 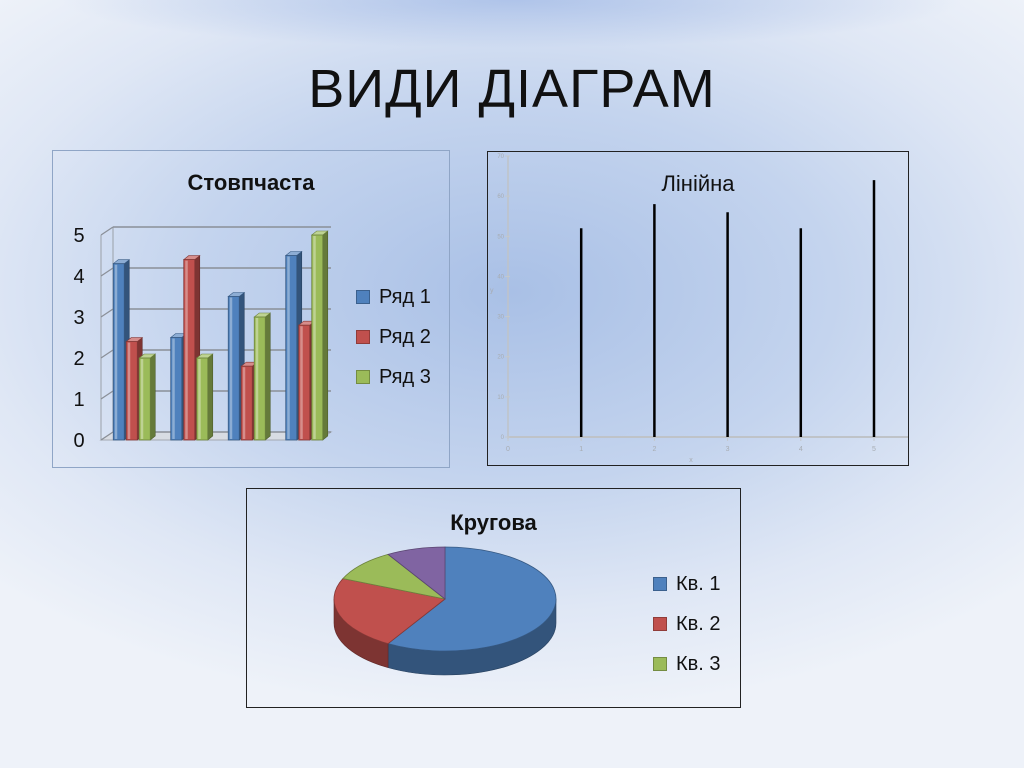 What do you see at coordinates (728, 449) in the screenshot?
I see `line-x-tick-label: 3` at bounding box center [728, 449].